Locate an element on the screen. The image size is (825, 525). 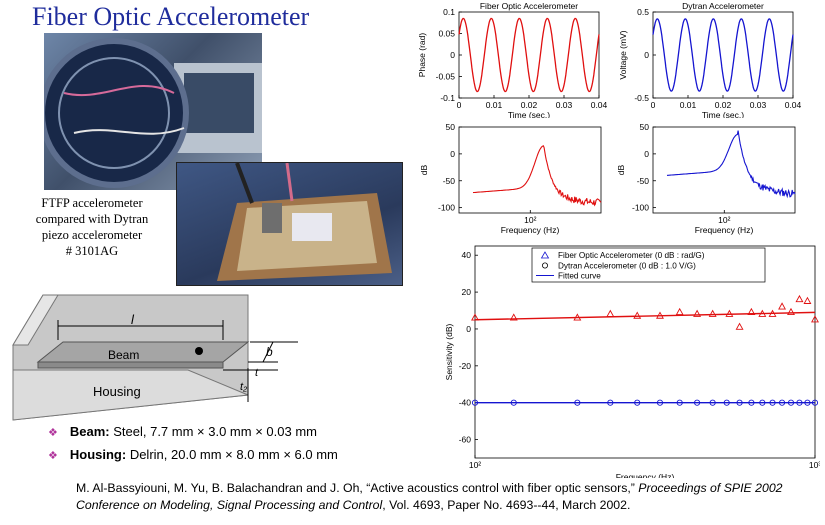
y-tick-label: -40 is located at coordinates (465, 403).